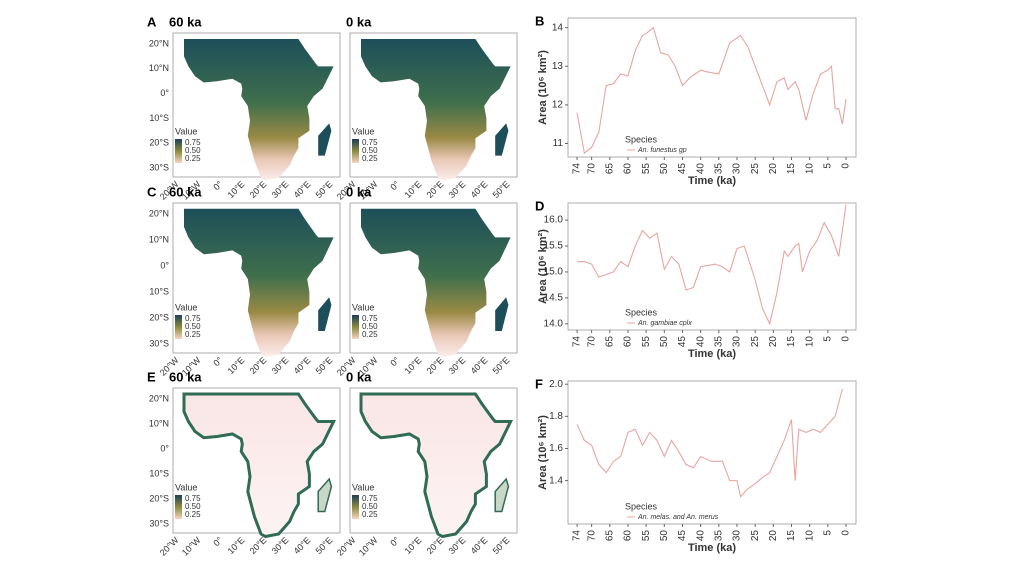 This screenshot has height=585, width=1024. Describe the element at coordinates (556, 416) in the screenshot. I see `y-tick-label: 1.8` at that location.